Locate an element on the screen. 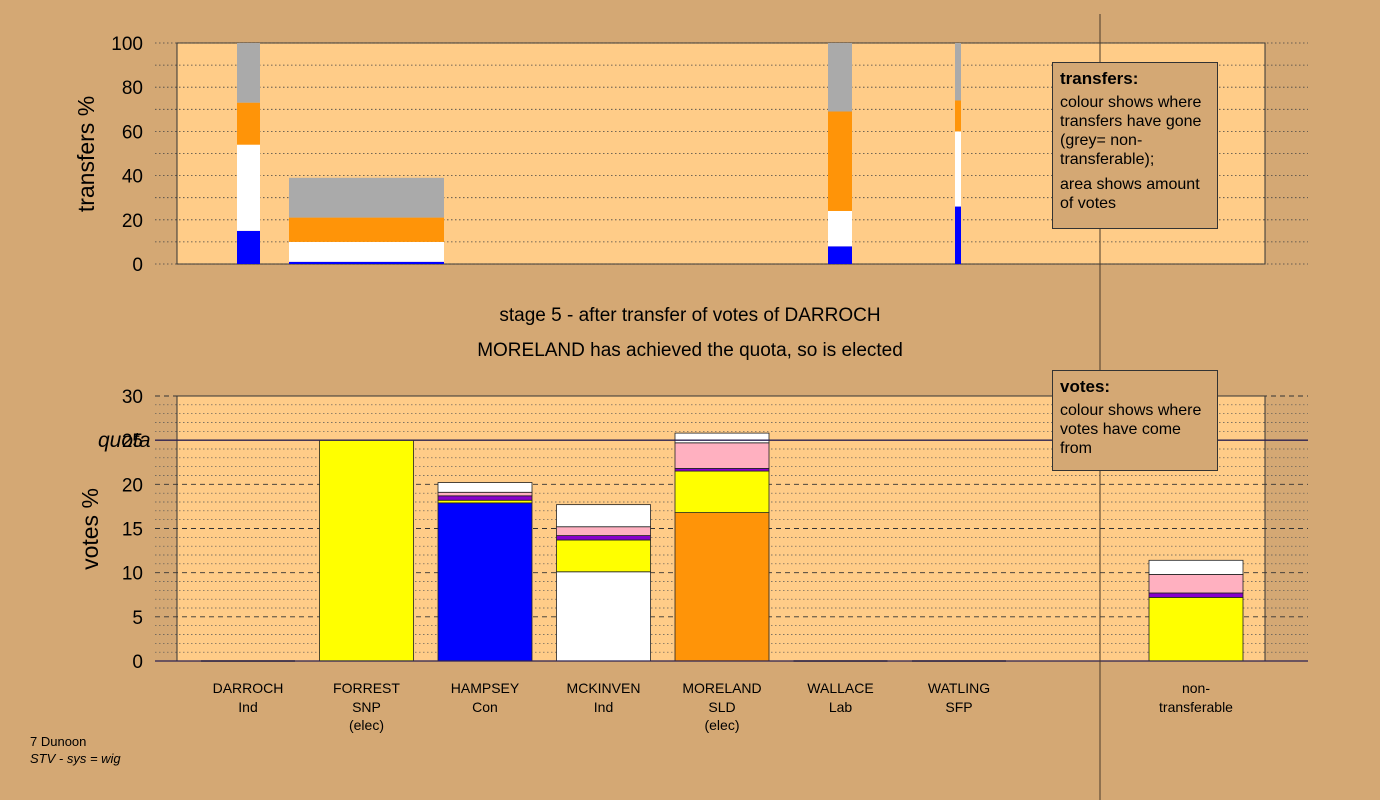 The width and height of the screenshot is (1380, 800). candidate-party-label: Con is located at coordinates (485, 707).